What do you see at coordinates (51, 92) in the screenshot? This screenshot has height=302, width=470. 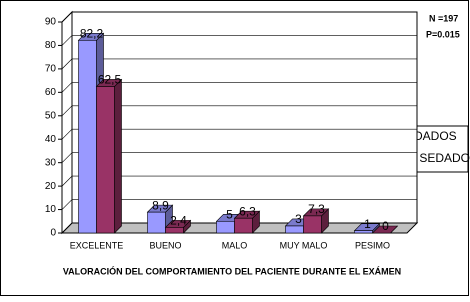 I see `y-tick-label: 60` at bounding box center [51, 92].